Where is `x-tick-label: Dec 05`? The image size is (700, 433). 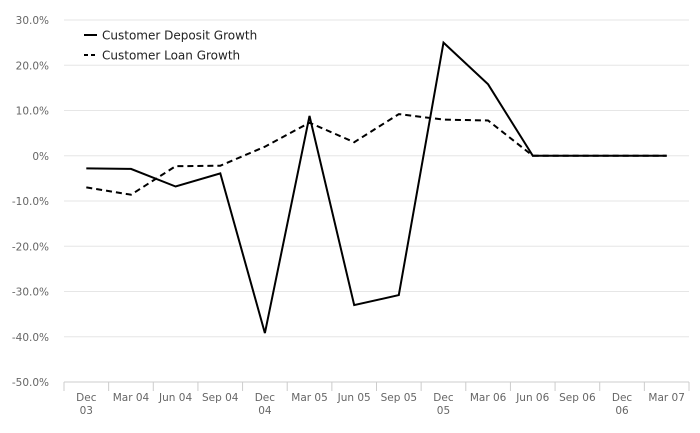
x-tick-label: Dec 05 is located at coordinates (443, 404).